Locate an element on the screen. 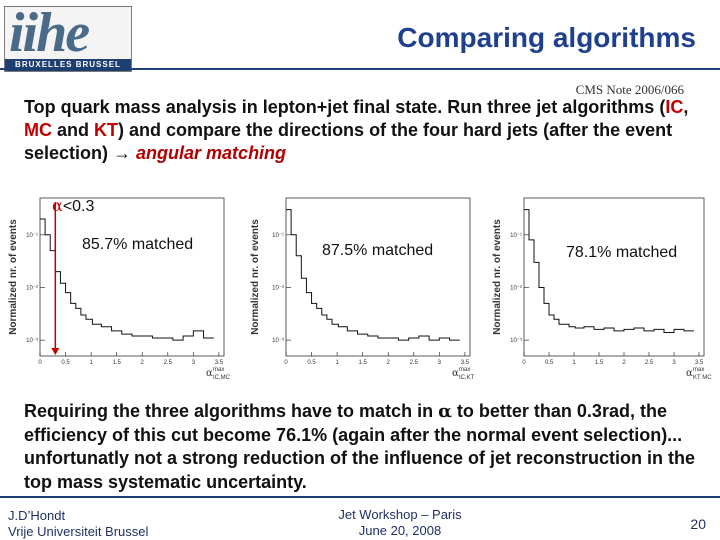 This screenshot has height=540, width=720. alpha-cut-label: α<0.3 is located at coordinates (73, 206).